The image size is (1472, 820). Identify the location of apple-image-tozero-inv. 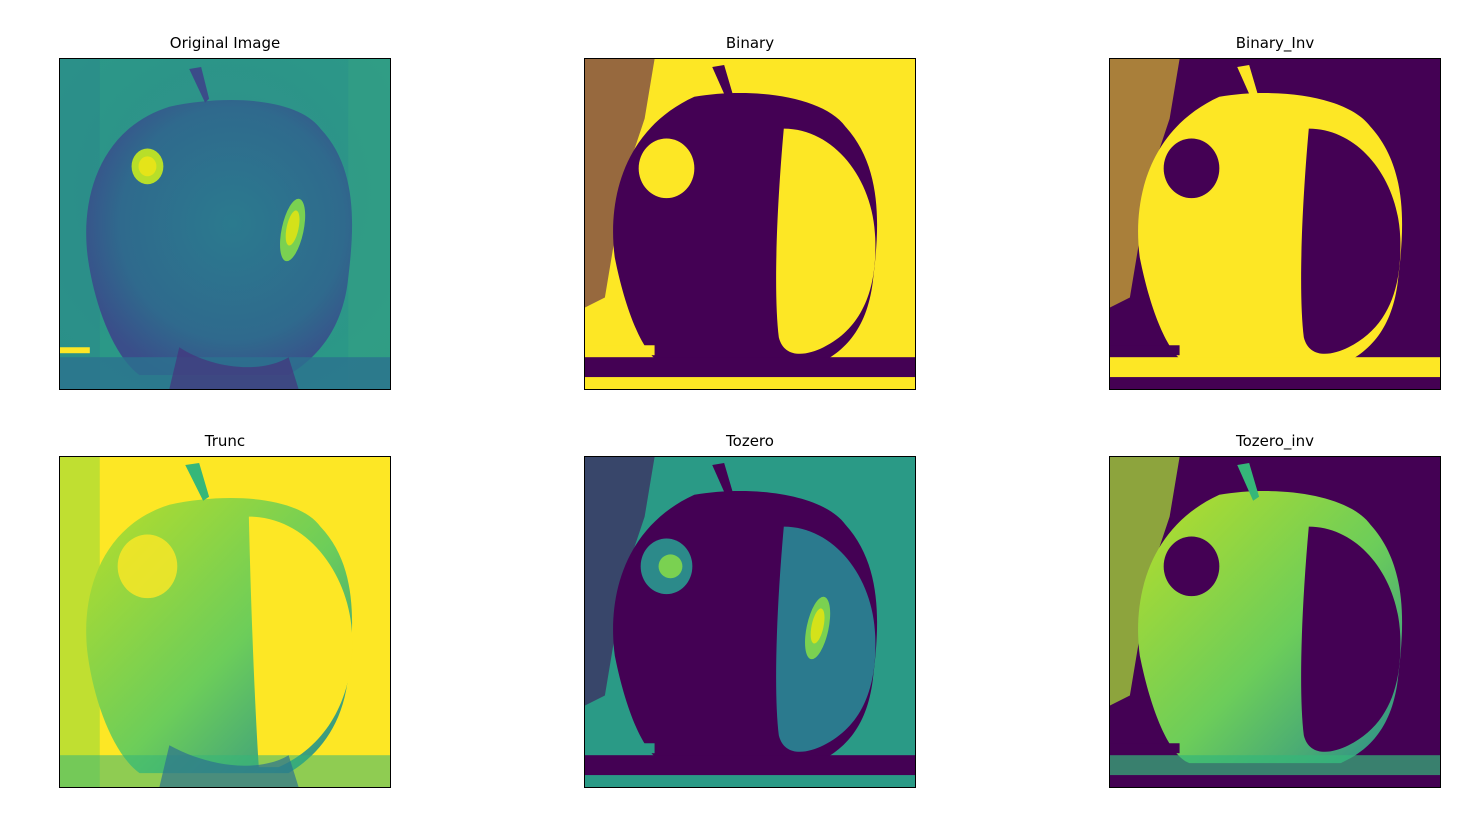
(1275, 622).